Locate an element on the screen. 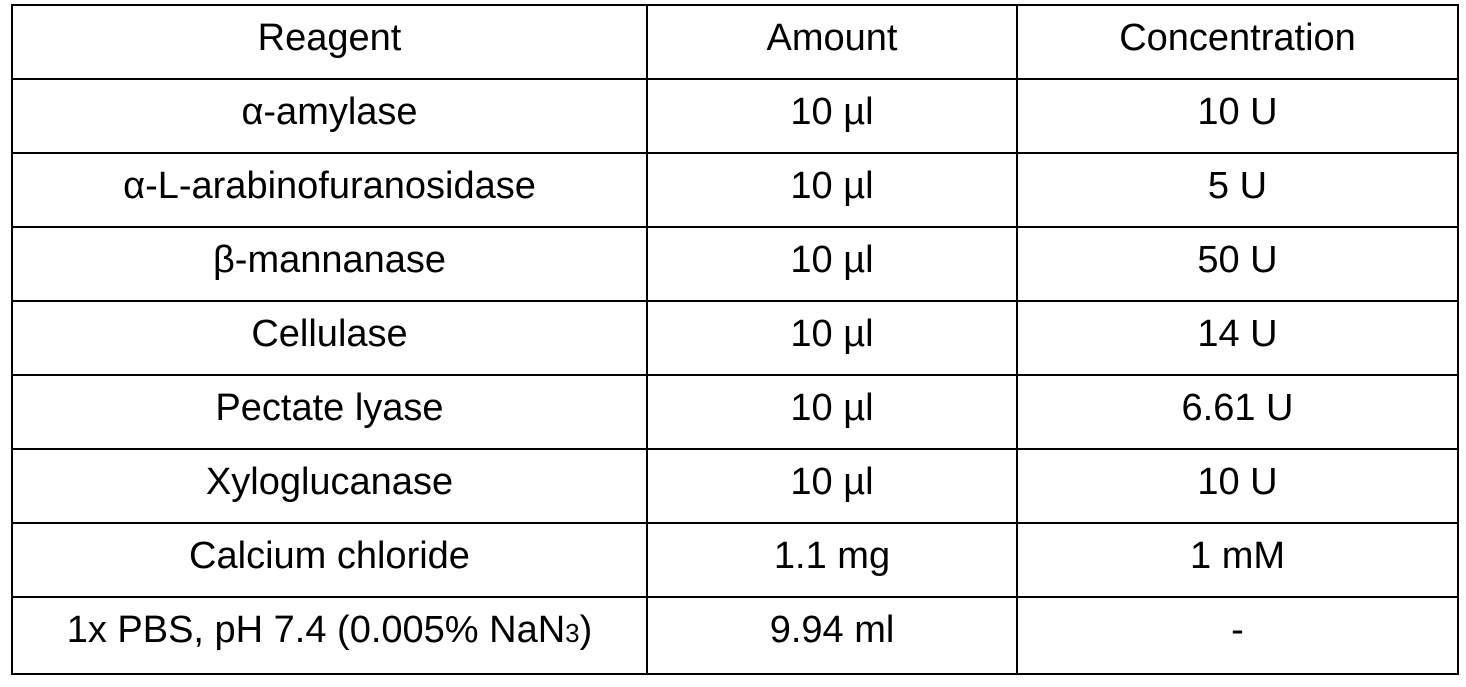  table-row: Xyloglucanase 10 µl 10 U is located at coordinates (735, 486).